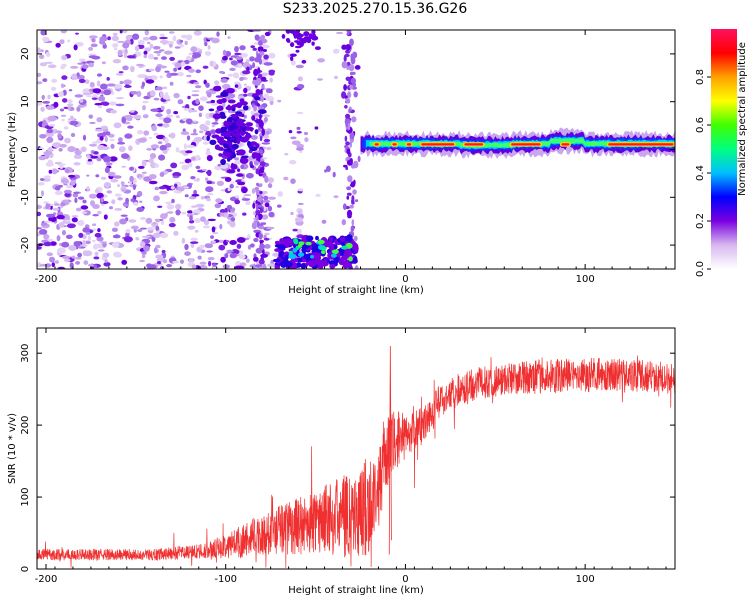  I want to click on snr-y-tick-label: 300, so click(25, 353).